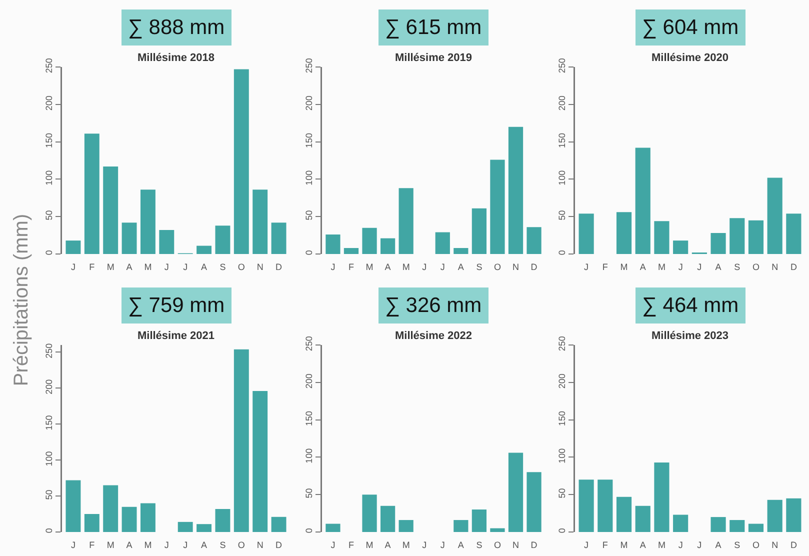 The height and width of the screenshot is (556, 809). I want to click on chart-title: Millésime 2020, so click(690, 58).